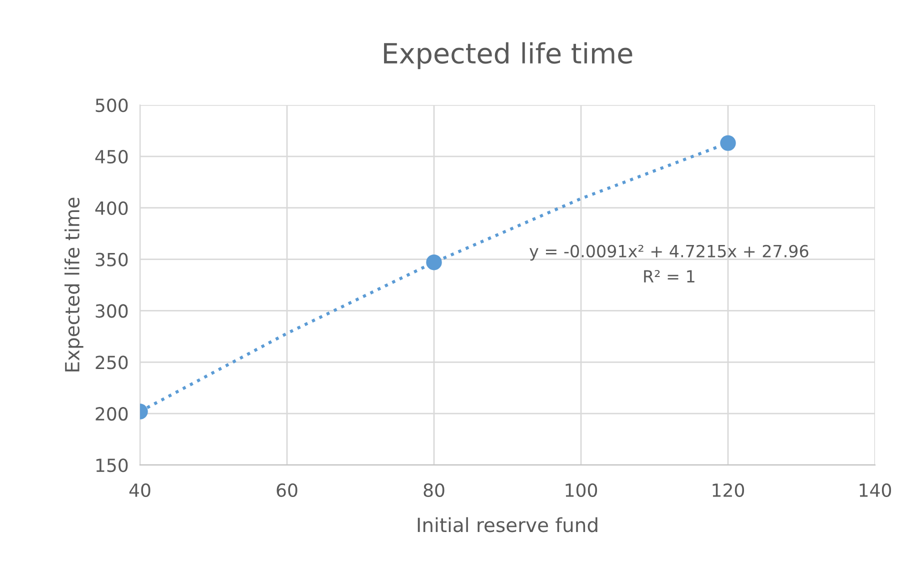 This screenshot has width=910, height=579. I want to click on x-tick-label: 60, so click(287, 490).